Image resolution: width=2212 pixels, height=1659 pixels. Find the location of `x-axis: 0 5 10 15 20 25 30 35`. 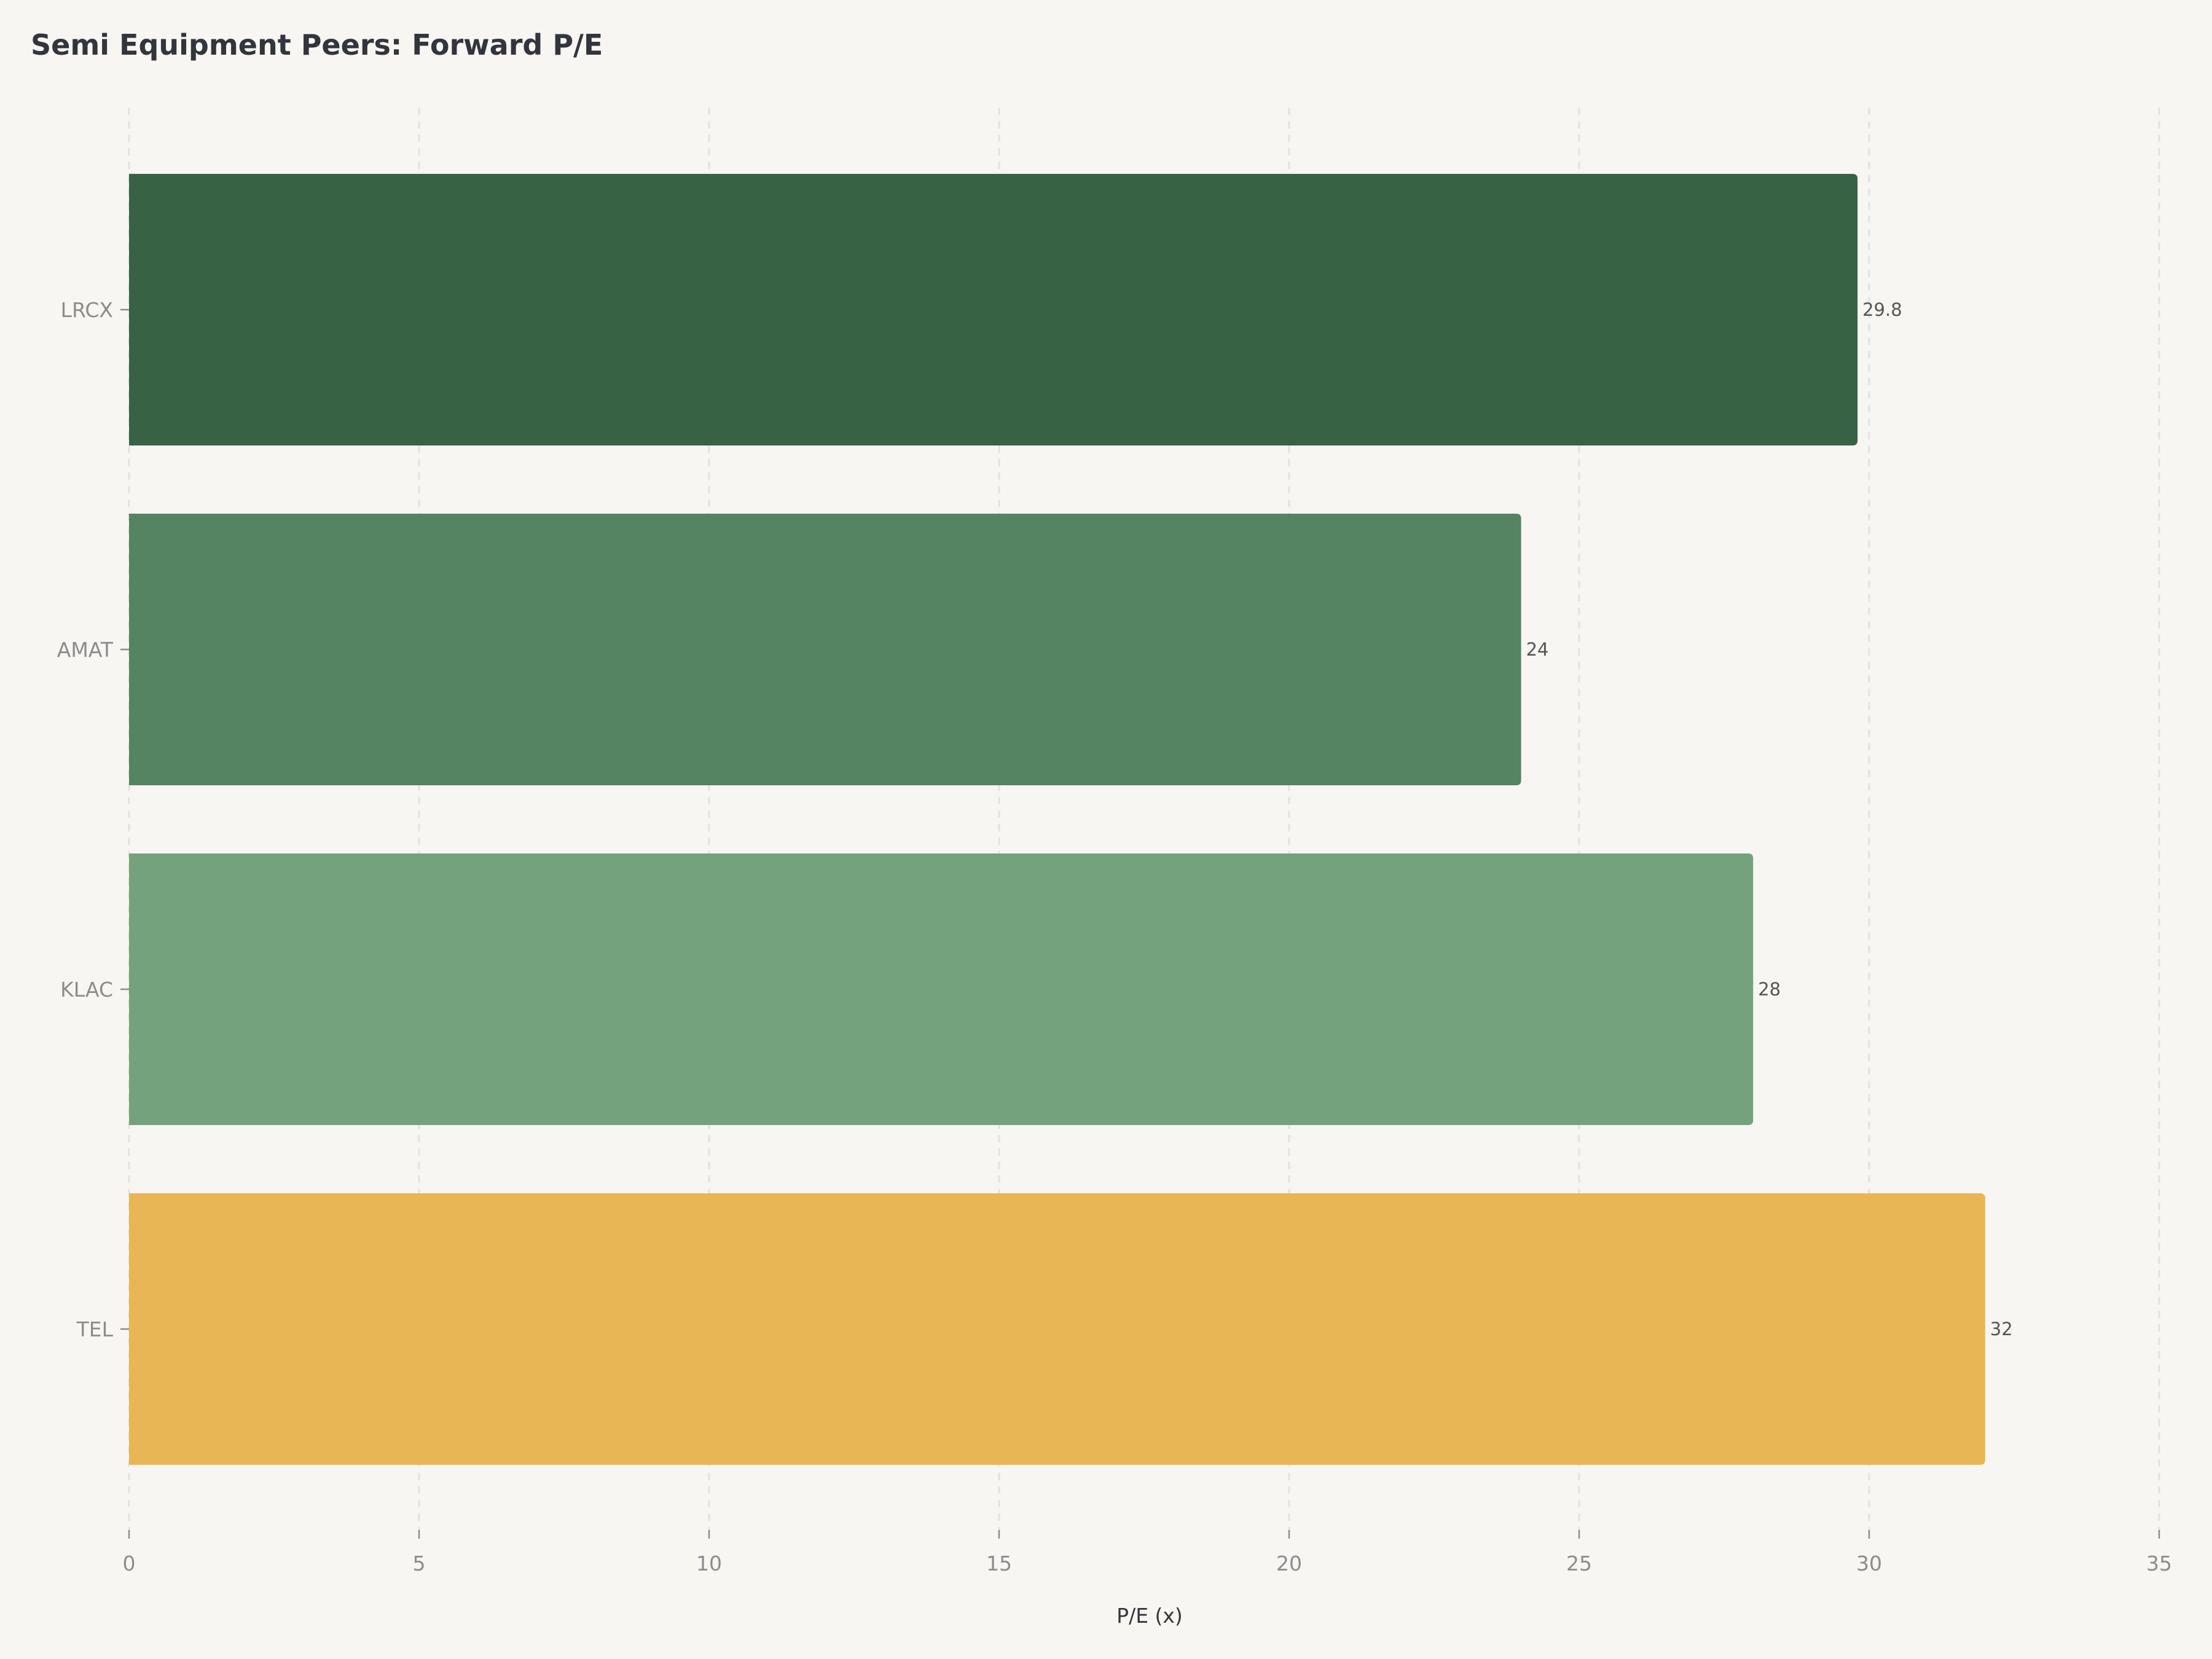

x-axis: 0 5 10 15 20 25 30 35 is located at coordinates (1147, 1552).